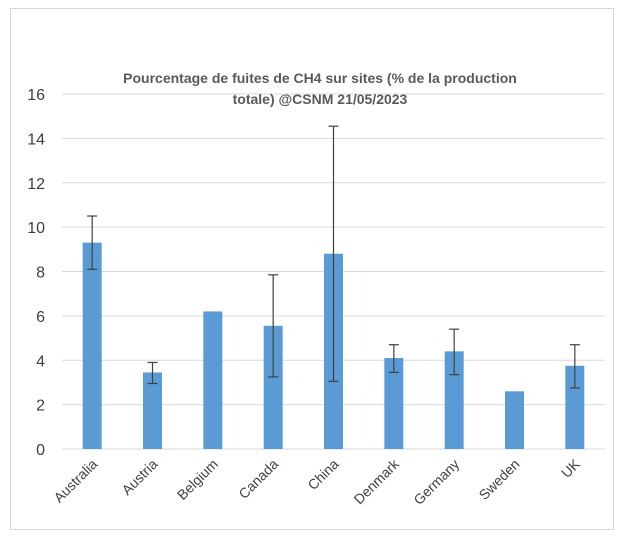  I want to click on x-category-label: China, so click(322, 474).